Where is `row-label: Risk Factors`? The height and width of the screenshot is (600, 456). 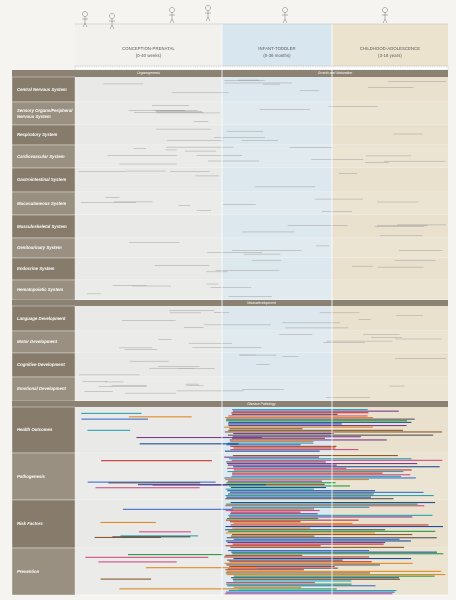 row-label: Risk Factors is located at coordinates (30, 524).